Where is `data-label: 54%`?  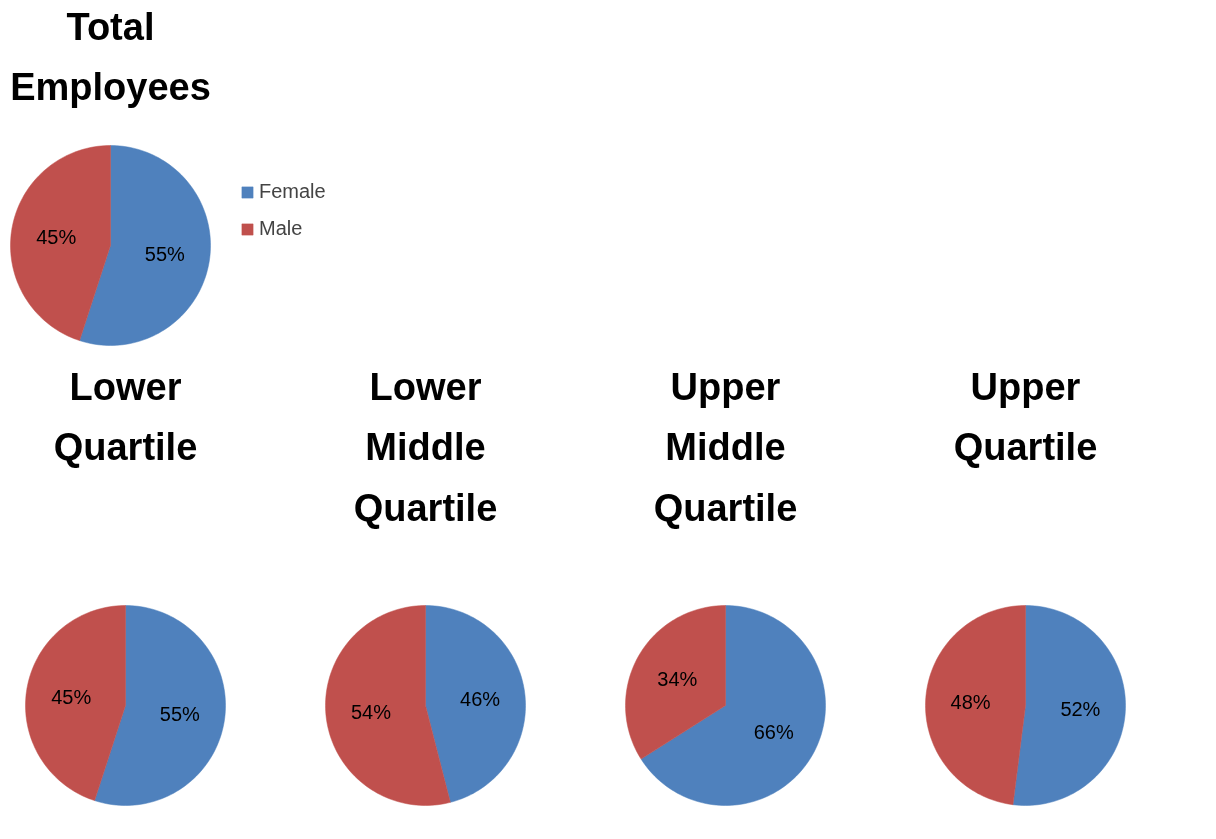 data-label: 54% is located at coordinates (371, 712).